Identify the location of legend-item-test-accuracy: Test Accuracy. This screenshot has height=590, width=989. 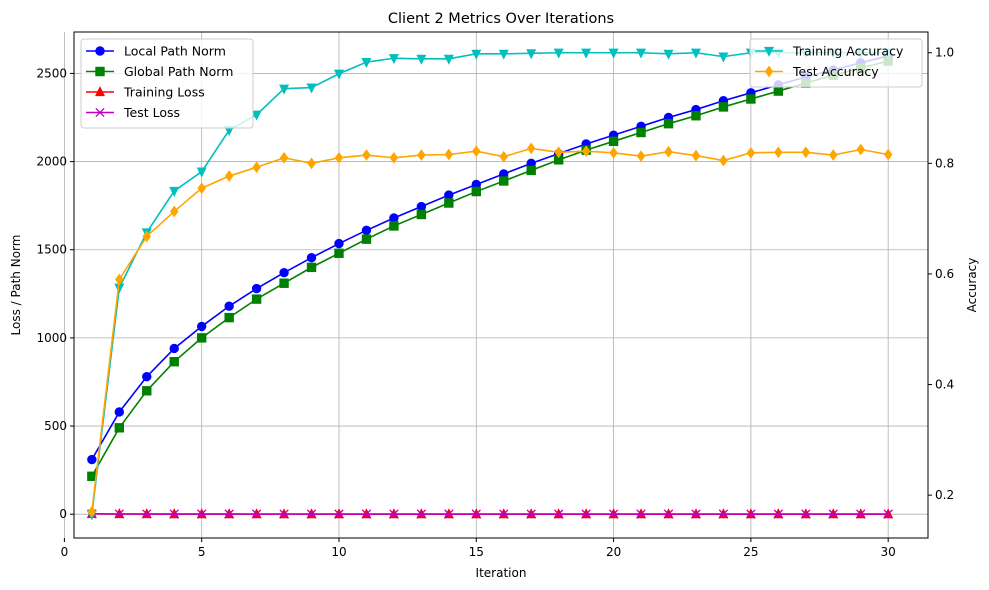
(817, 71).